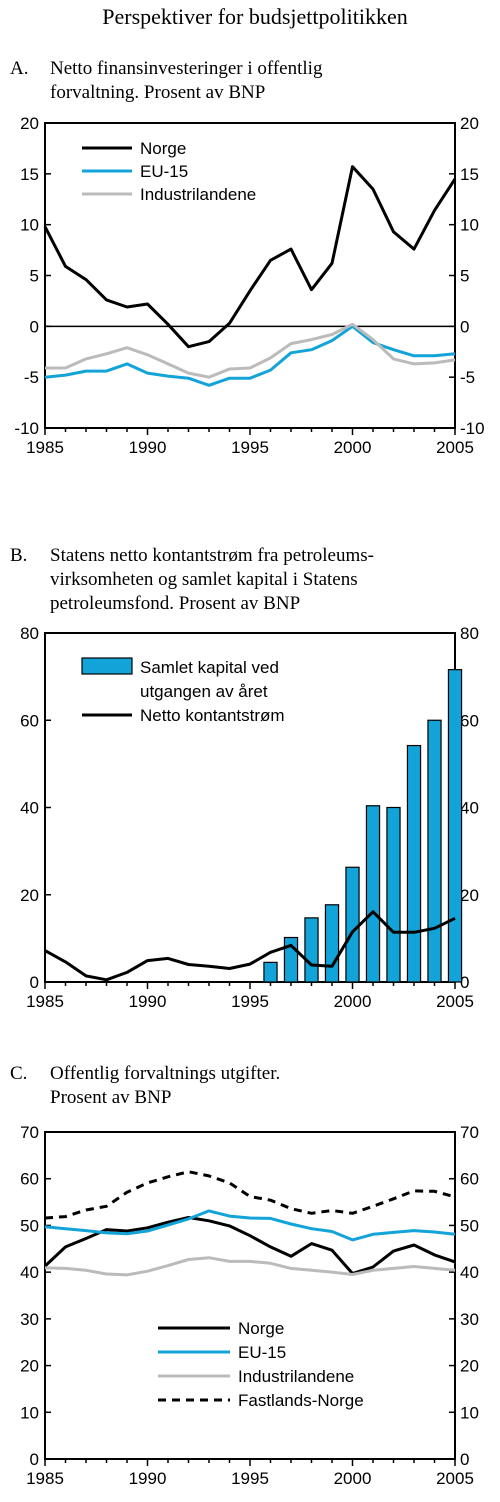 This screenshot has height=1502, width=500. Describe the element at coordinates (29, 1179) in the screenshot. I see `panel-2-y-tick-label-left: 60` at that location.